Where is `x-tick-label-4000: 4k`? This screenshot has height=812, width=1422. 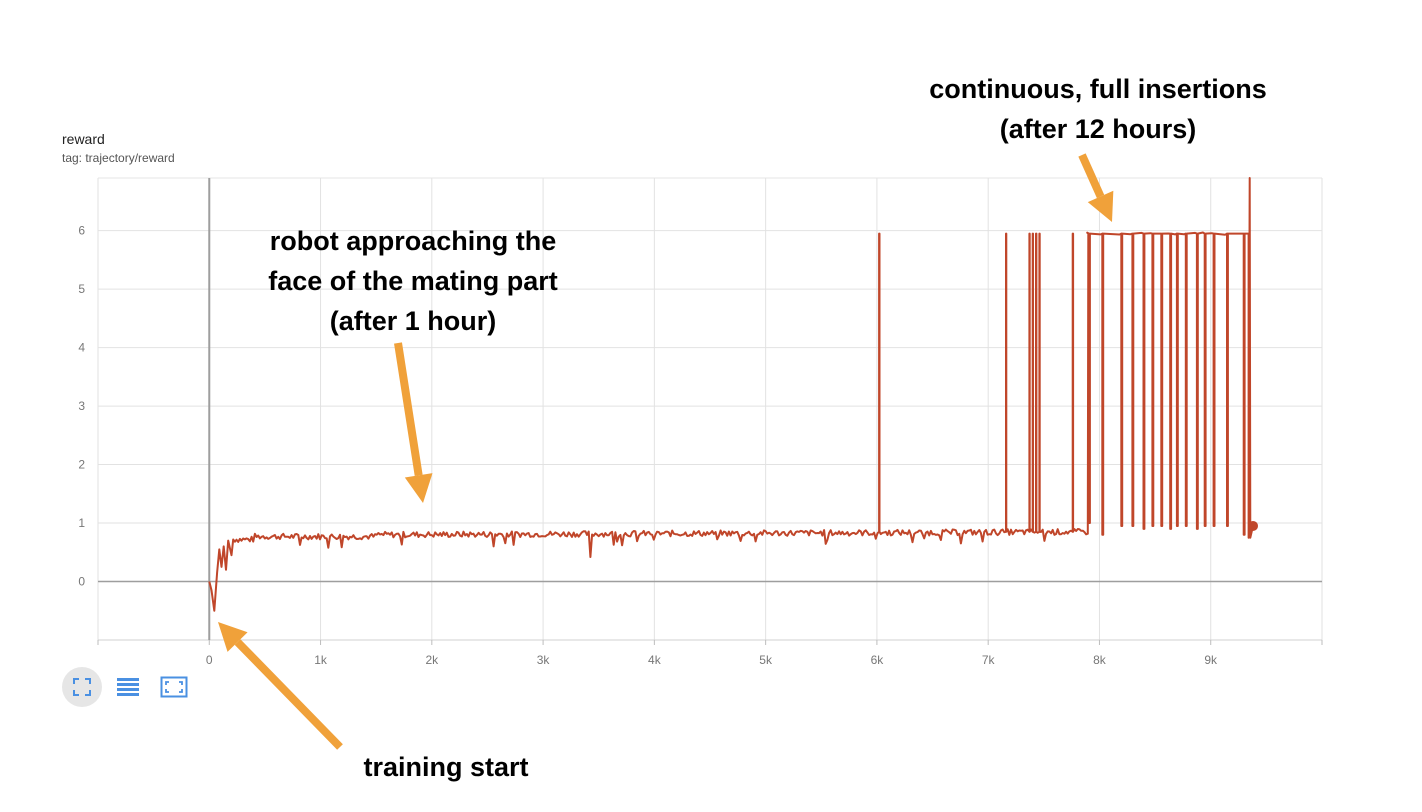 x-tick-label-4000: 4k is located at coordinates (655, 660).